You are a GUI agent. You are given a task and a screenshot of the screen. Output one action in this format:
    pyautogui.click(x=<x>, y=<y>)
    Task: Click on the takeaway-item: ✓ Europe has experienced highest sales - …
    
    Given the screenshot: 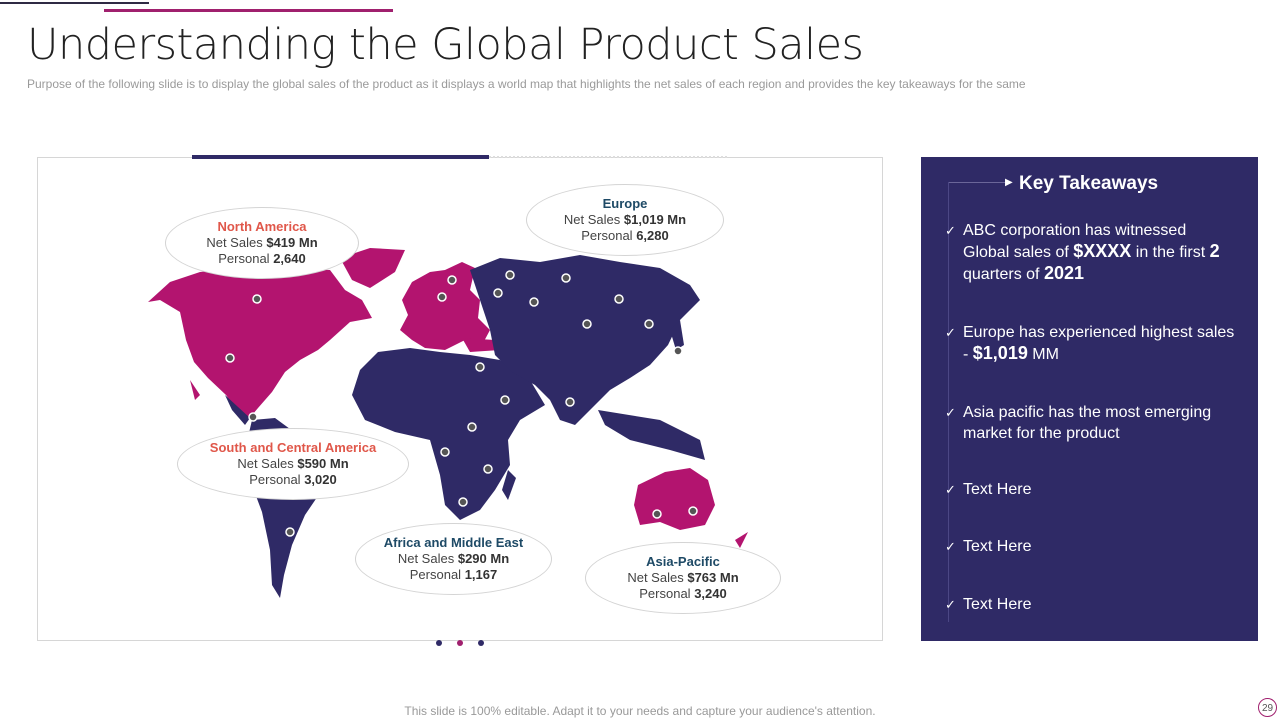 What is the action you would take?
    pyautogui.click(x=1090, y=343)
    